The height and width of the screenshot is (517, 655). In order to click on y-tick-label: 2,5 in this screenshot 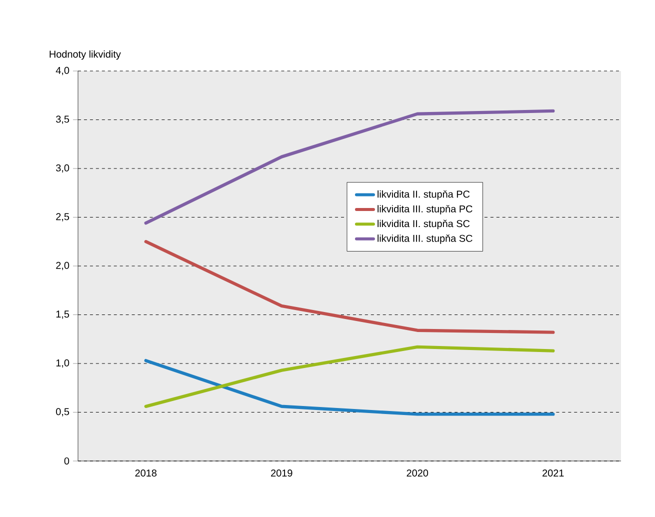, I will do `click(63, 217)`.